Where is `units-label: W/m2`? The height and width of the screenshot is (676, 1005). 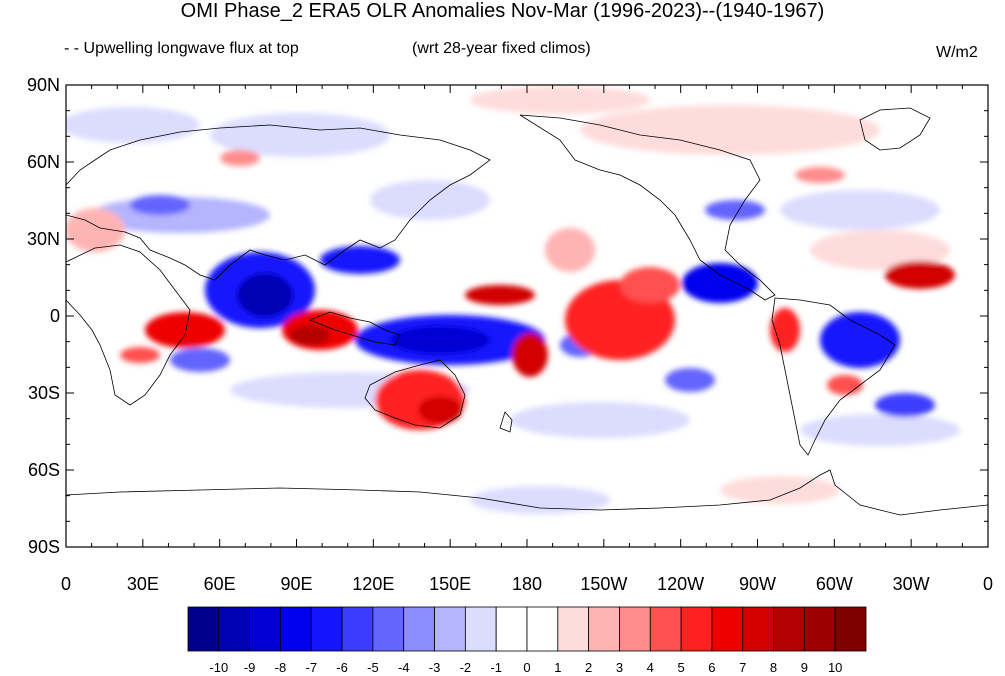 units-label: W/m2 is located at coordinates (957, 52).